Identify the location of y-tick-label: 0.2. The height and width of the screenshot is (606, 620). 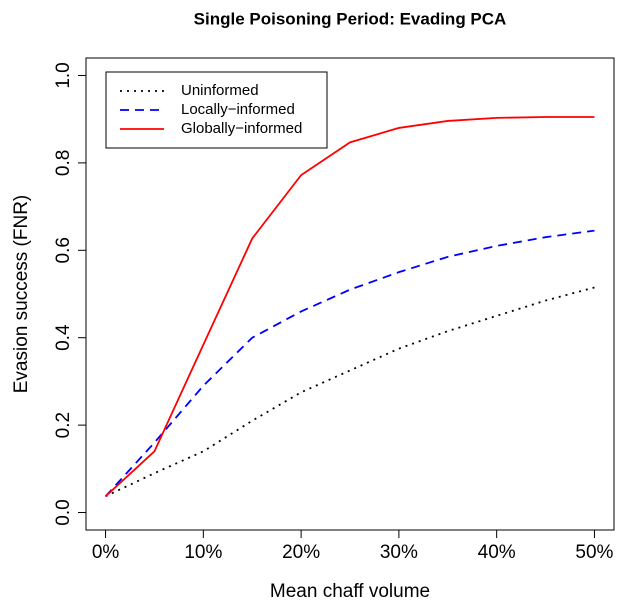
(63, 425).